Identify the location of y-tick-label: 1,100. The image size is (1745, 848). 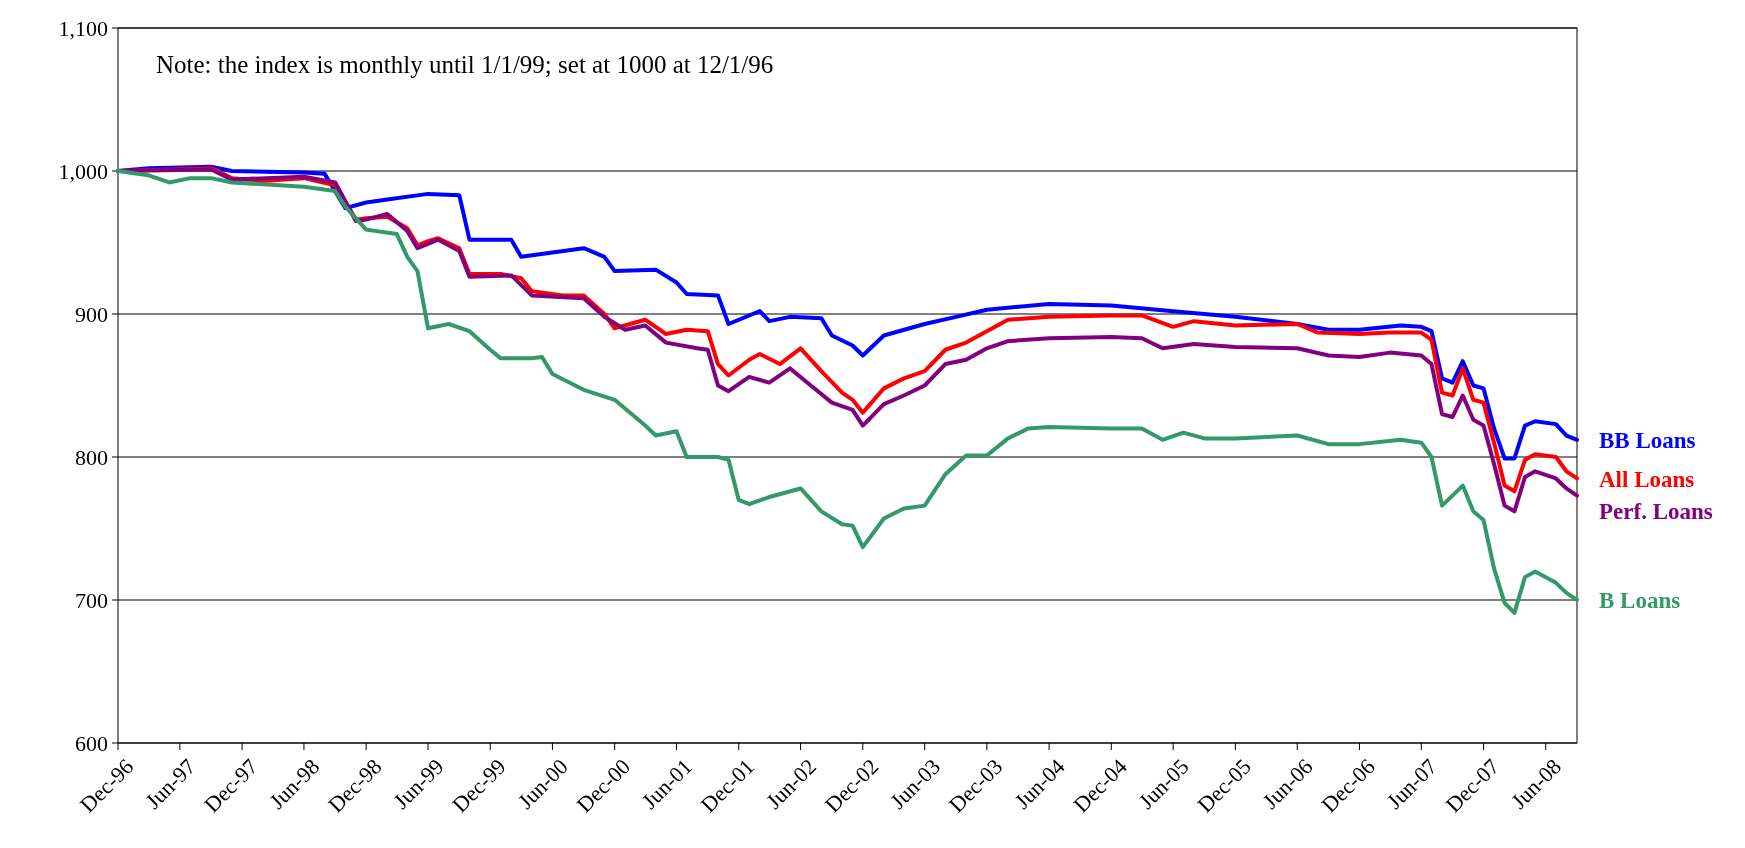
(83, 28).